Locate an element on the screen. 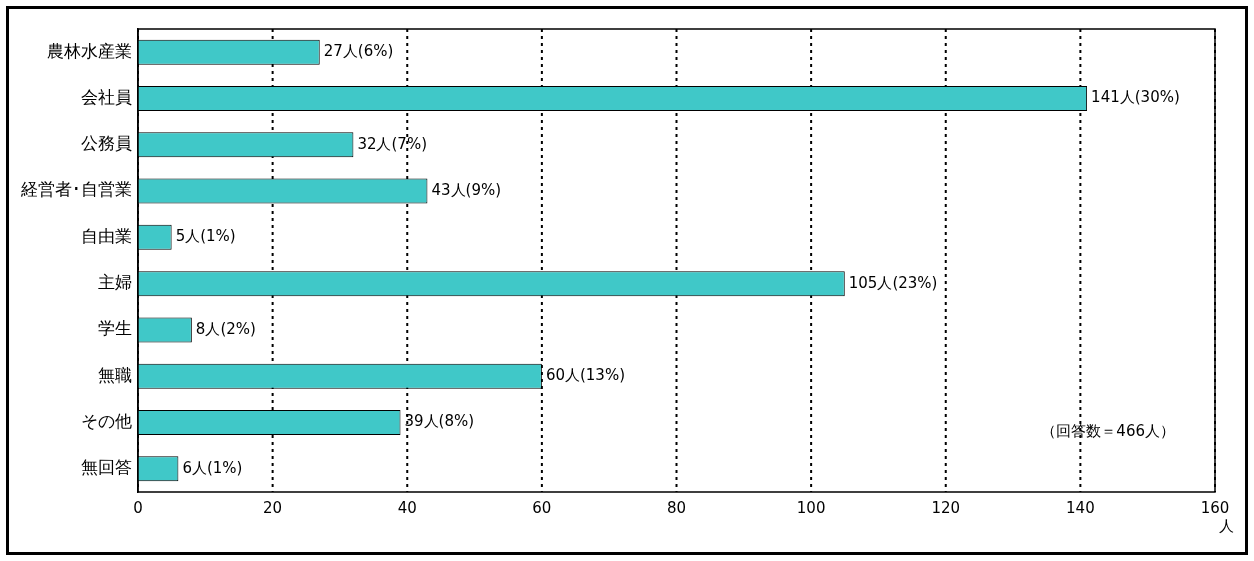 The height and width of the screenshot is (561, 1254). y-tick-label: 学生 is located at coordinates (115, 328).